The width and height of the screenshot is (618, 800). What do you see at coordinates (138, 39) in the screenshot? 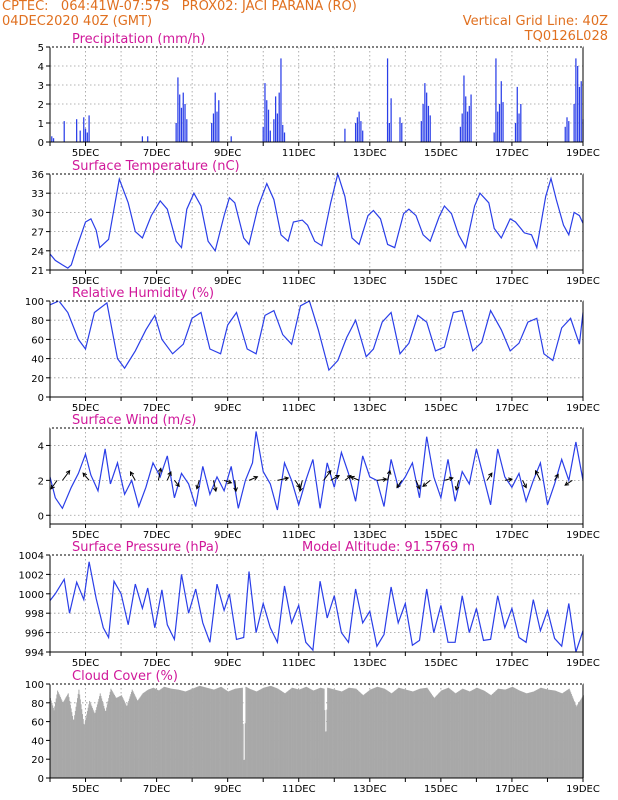
I see `precip-title: Precipitation (mm/h)` at bounding box center [138, 39].